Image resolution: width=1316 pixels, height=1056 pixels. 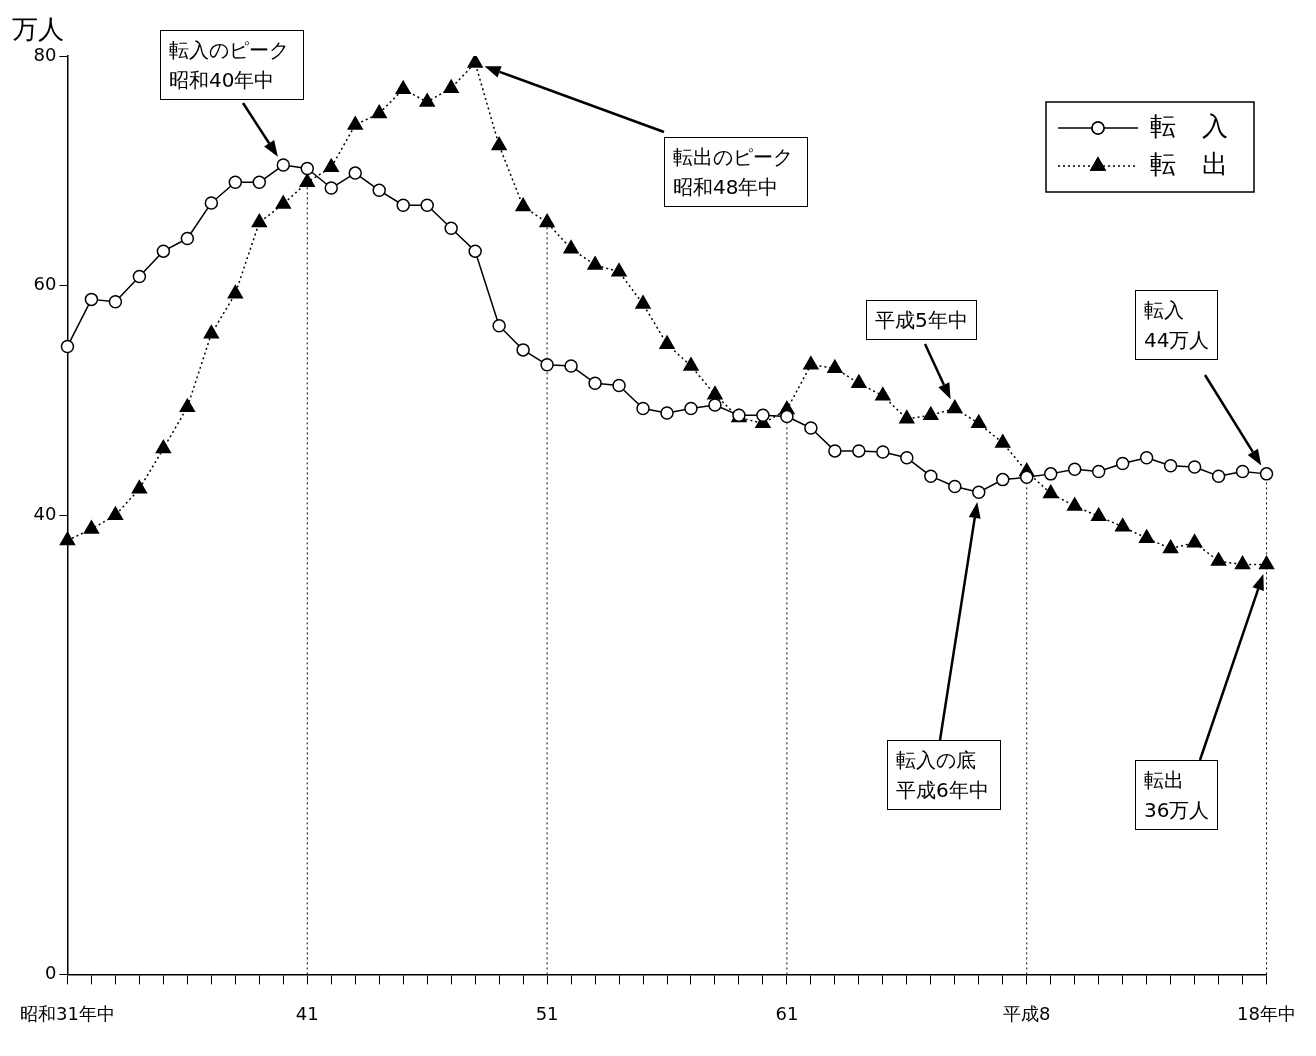 What do you see at coordinates (736, 172) in the screenshot?
I see `annotation: 転出のピーク昭和48年中` at bounding box center [736, 172].